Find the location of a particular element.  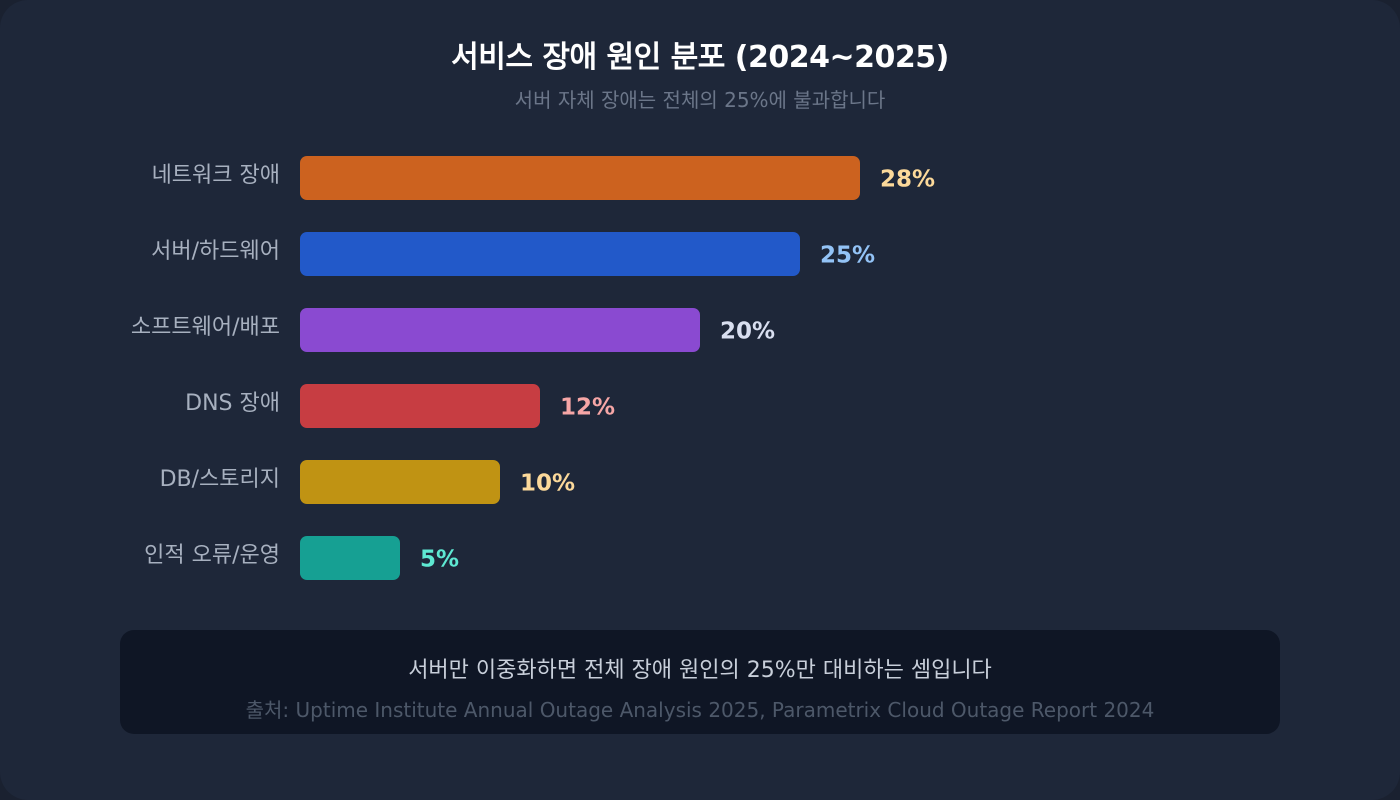

category-label: 소프트웨어/배포 is located at coordinates (205, 327).